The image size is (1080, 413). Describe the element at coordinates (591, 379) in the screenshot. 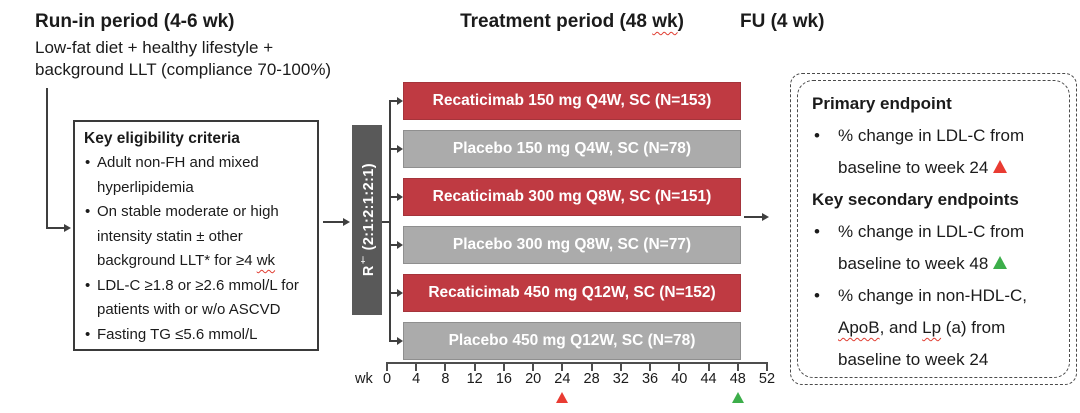

I see `week-tick-label: 28` at that location.